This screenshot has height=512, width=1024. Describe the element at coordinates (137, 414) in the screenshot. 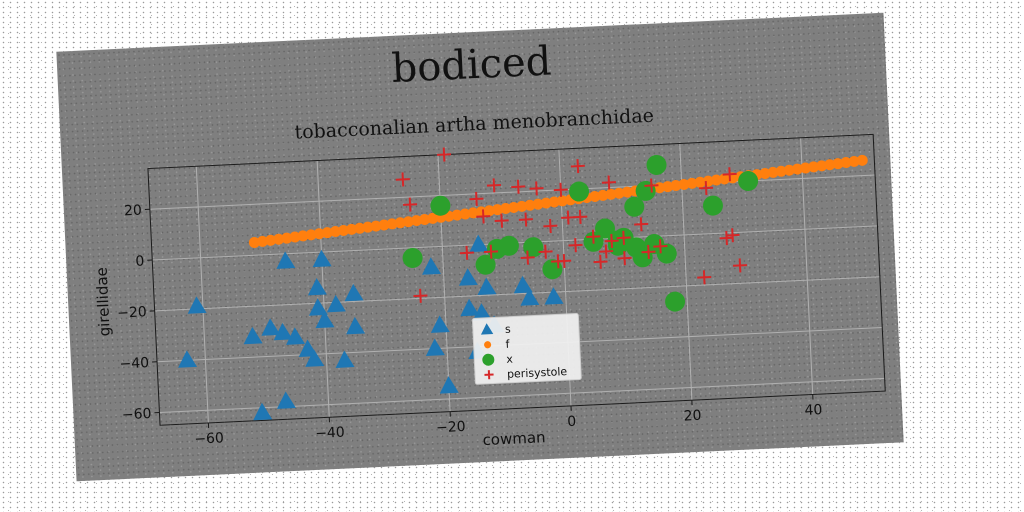

I see `y-tick-label: −60` at that location.